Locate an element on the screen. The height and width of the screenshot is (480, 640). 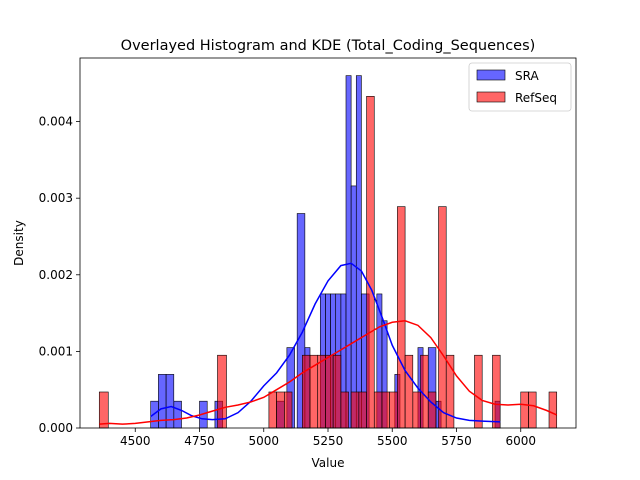
x-tick-label: 5000 is located at coordinates (263, 441).